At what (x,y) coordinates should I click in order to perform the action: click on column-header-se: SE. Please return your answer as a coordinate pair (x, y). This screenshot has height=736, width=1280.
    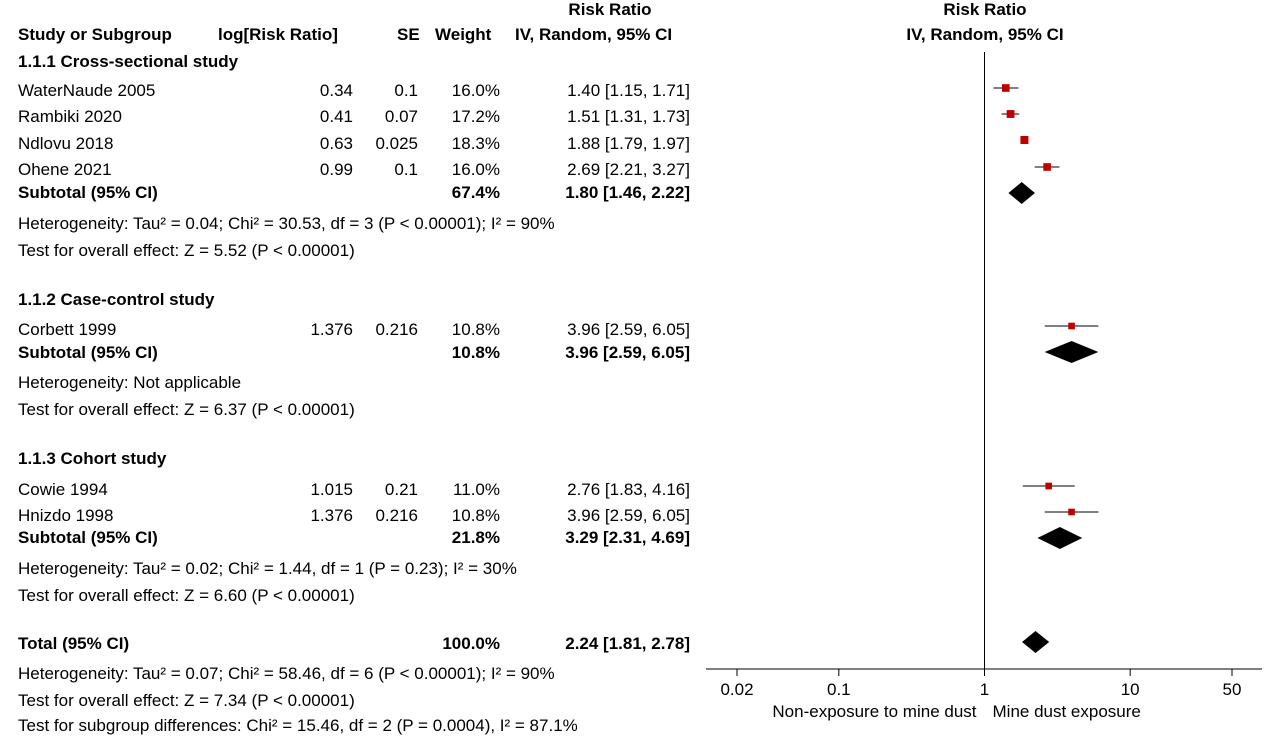
    Looking at the image, I should click on (408, 34).